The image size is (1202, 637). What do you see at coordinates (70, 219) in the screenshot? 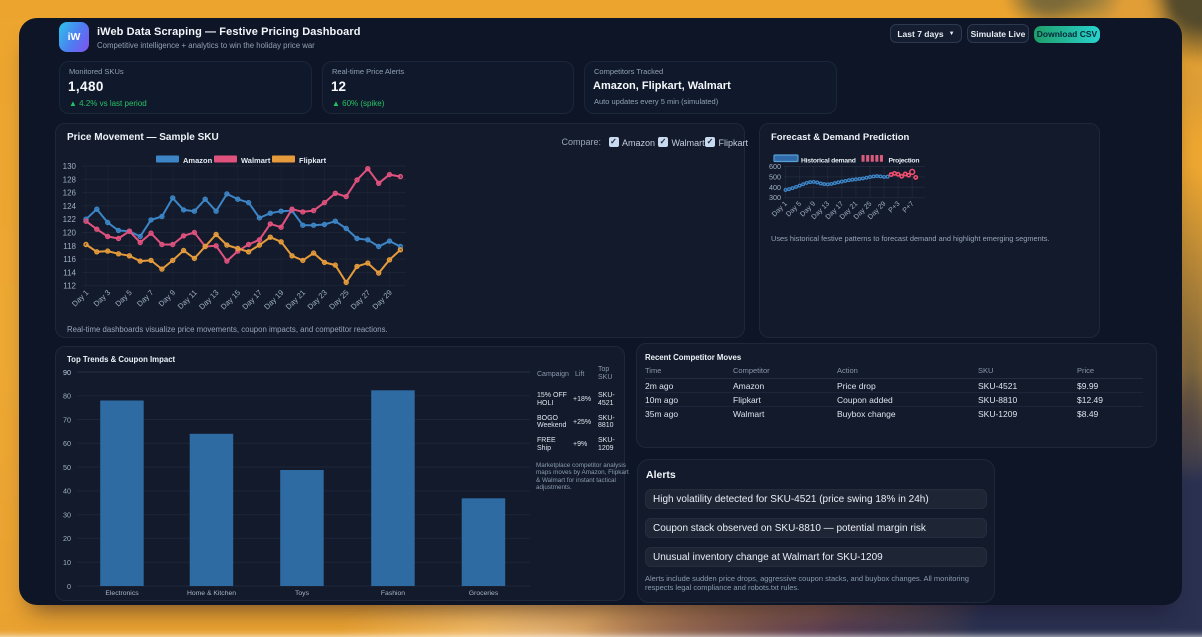
I see `svg-text: 122` at bounding box center [70, 219].